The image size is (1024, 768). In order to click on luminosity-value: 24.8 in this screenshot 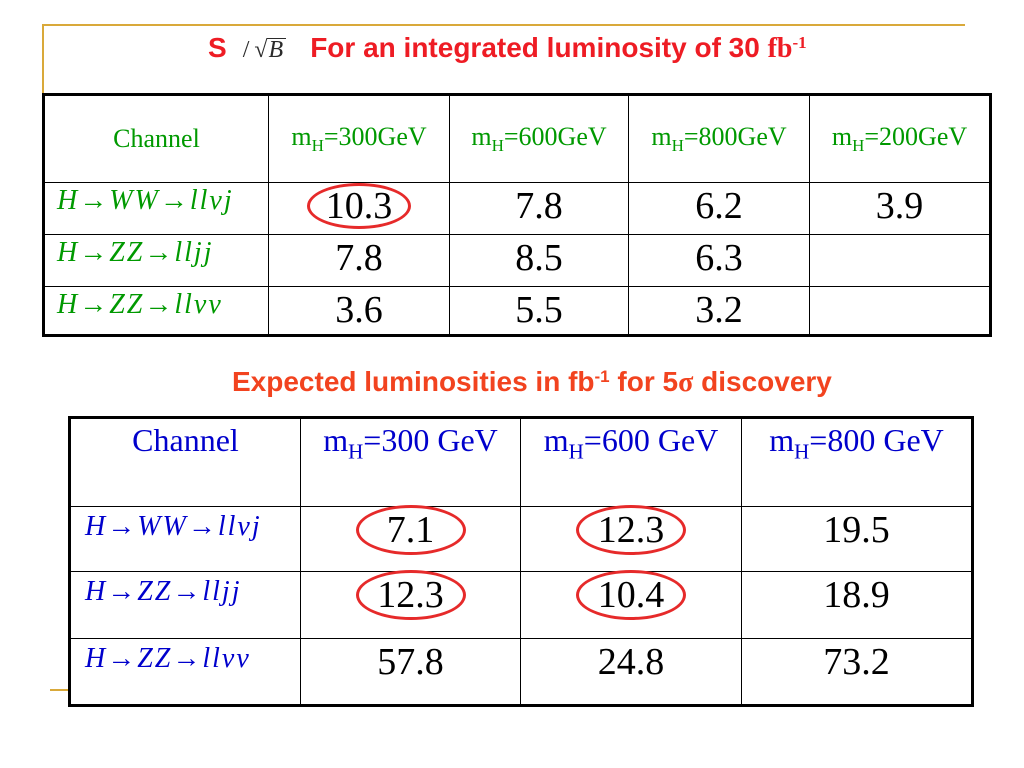, I will do `click(631, 662)`.